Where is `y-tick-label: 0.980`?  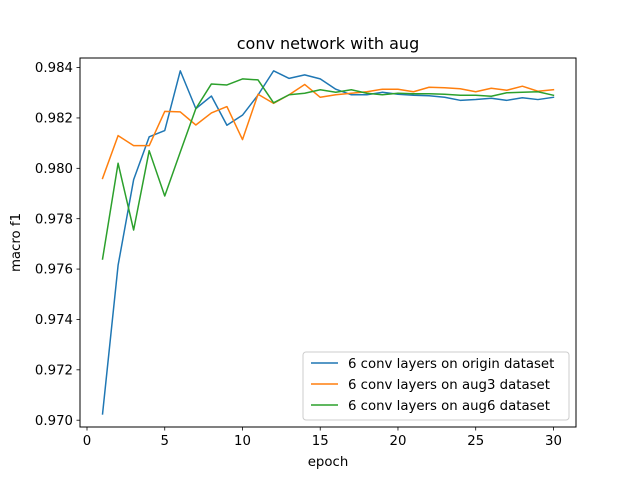
y-tick-label: 0.980 is located at coordinates (54, 169).